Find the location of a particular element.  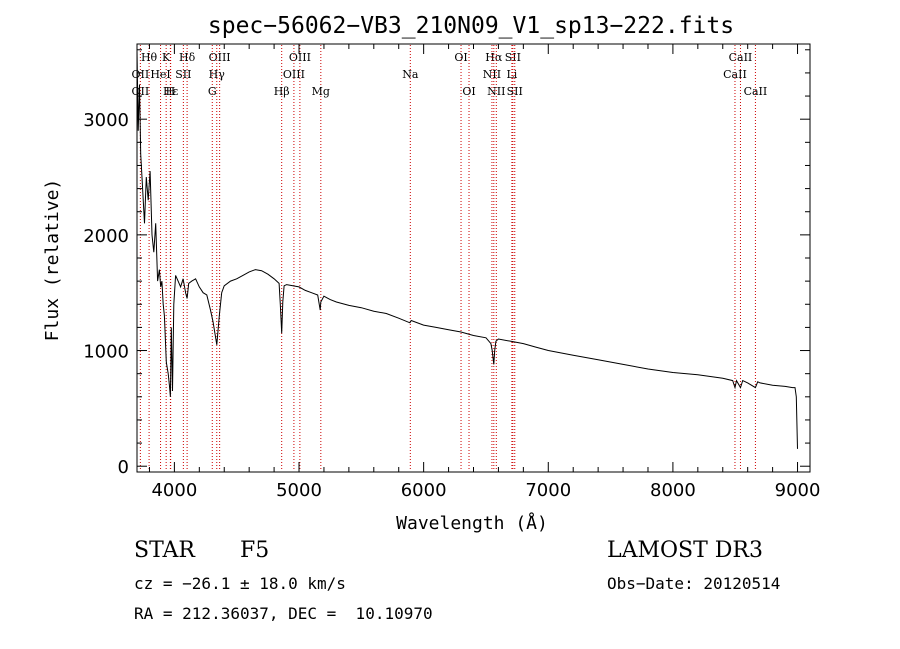

spectral-line-label: Hε is located at coordinates (171, 91).